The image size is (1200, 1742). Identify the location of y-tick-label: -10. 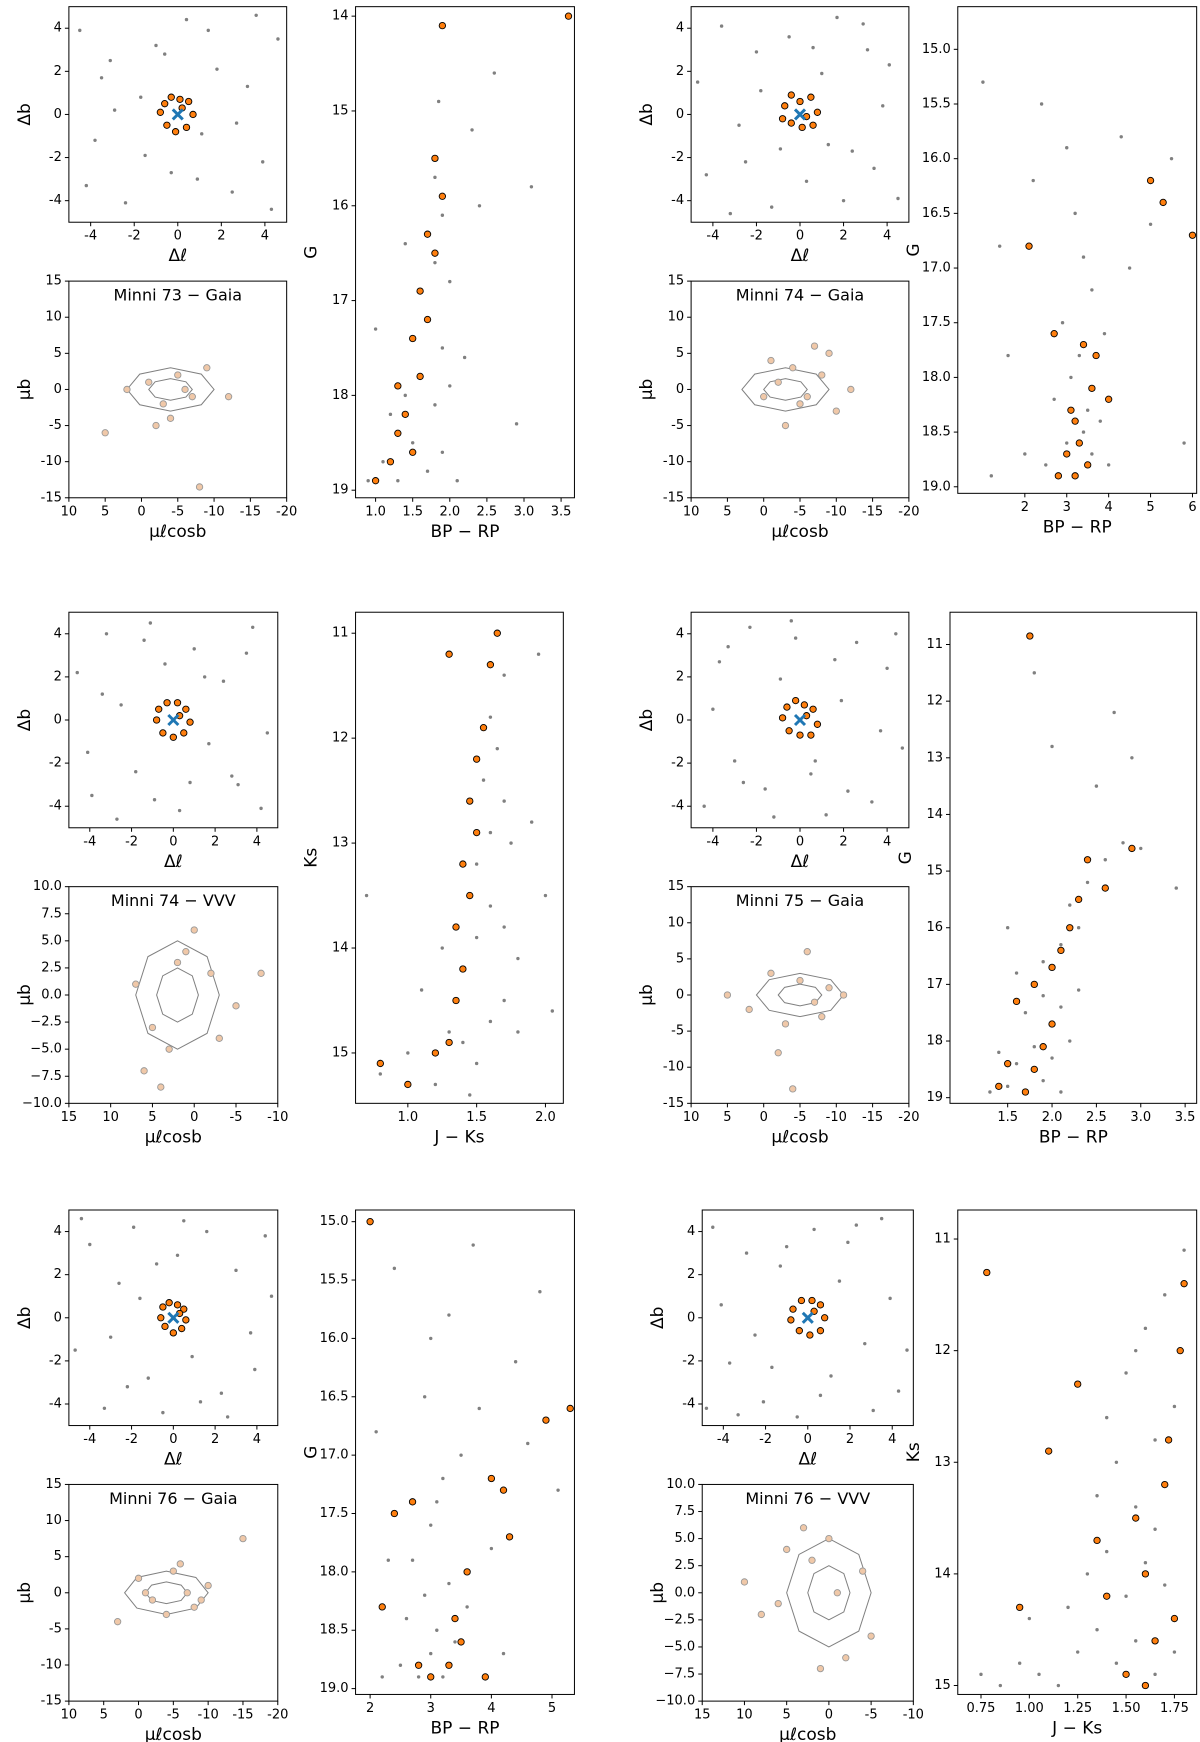
(673, 1067).